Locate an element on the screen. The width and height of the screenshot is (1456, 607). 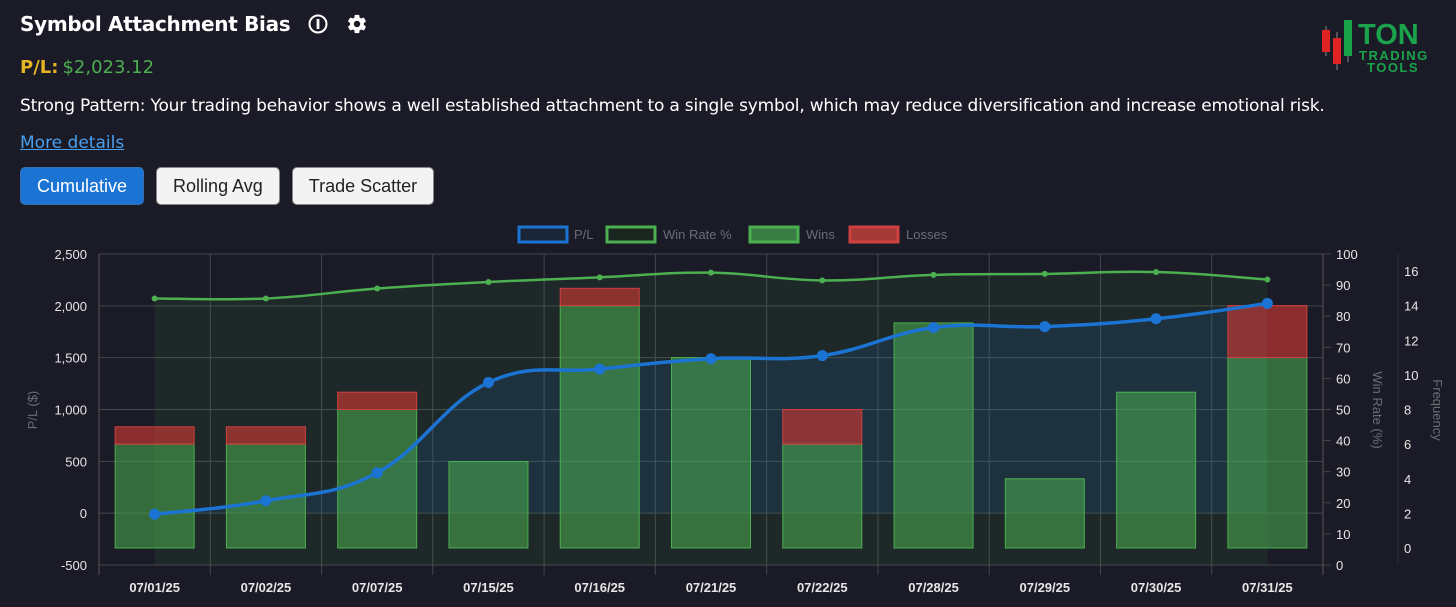
svg-text: 70 is located at coordinates (1343, 347).